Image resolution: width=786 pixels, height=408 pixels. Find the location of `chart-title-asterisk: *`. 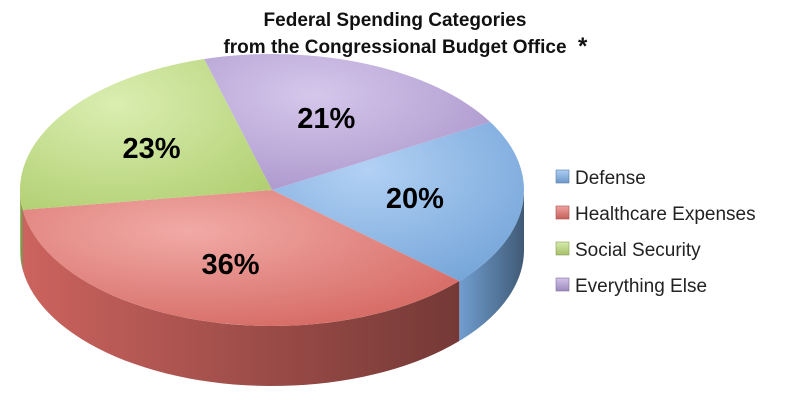

chart-title-asterisk: * is located at coordinates (583, 46).